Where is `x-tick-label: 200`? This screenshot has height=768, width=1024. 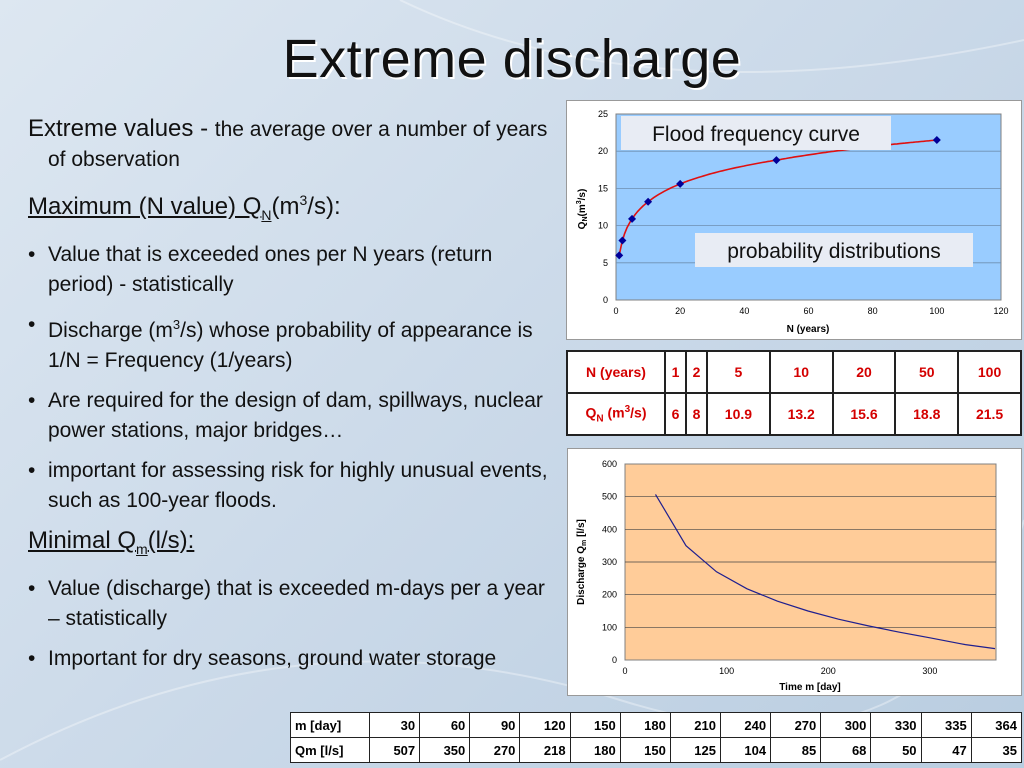 x-tick-label: 200 is located at coordinates (828, 671).